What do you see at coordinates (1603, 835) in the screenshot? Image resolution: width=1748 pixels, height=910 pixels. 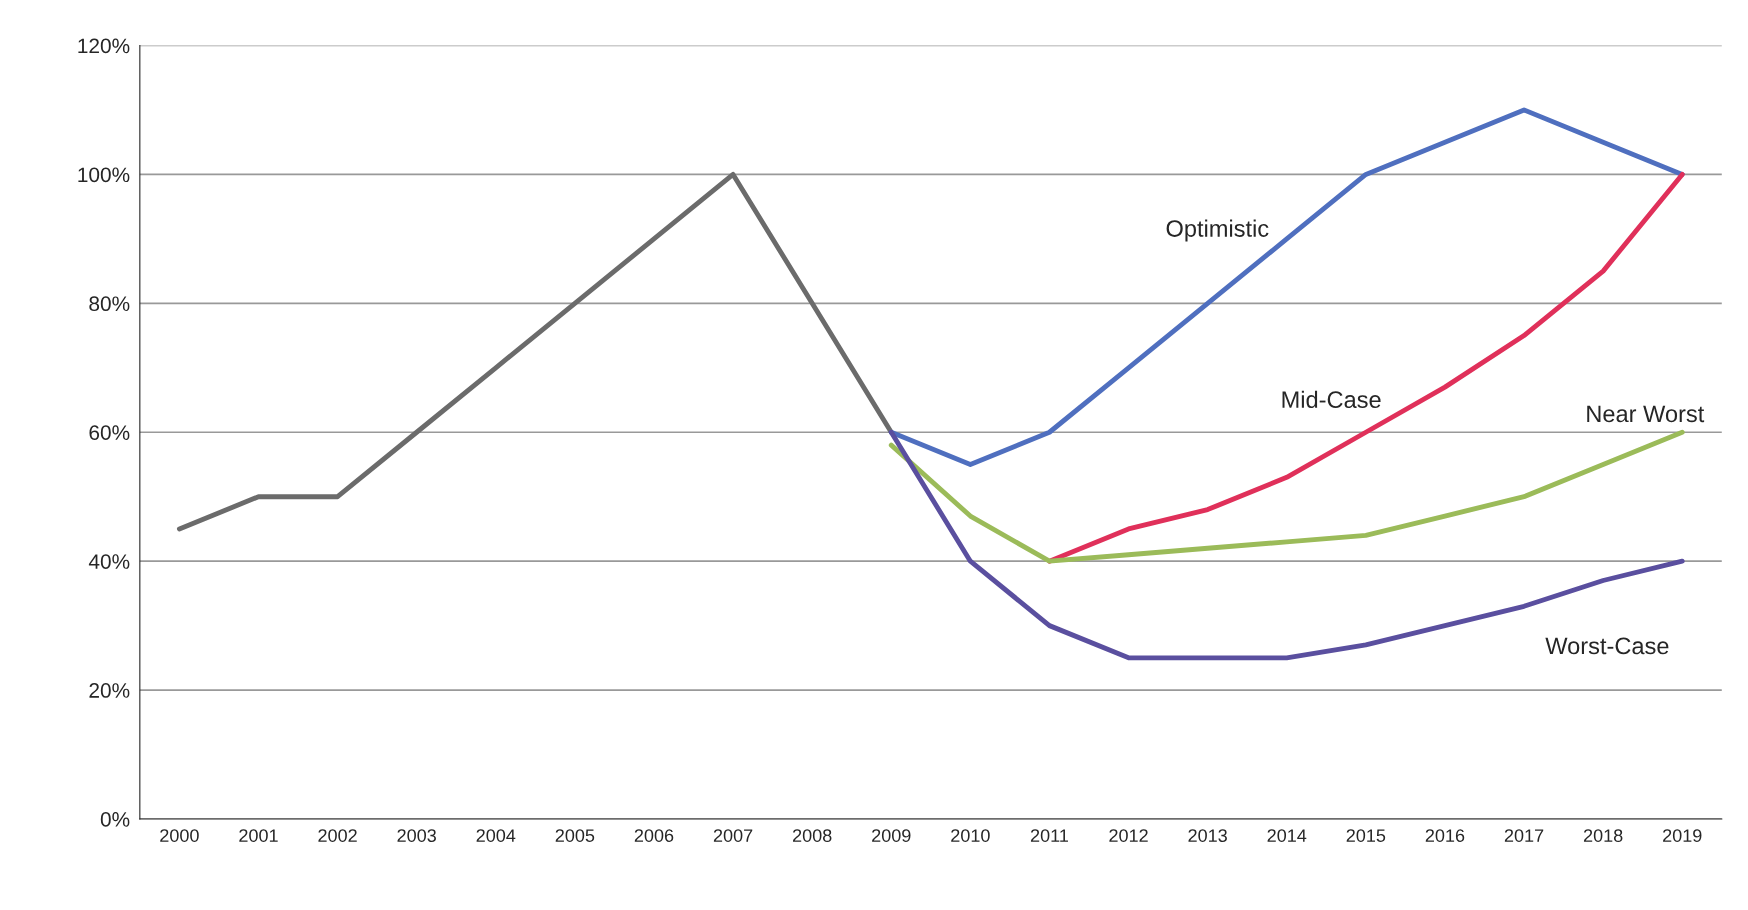 I see `x-tick-label: 2018` at bounding box center [1603, 835].